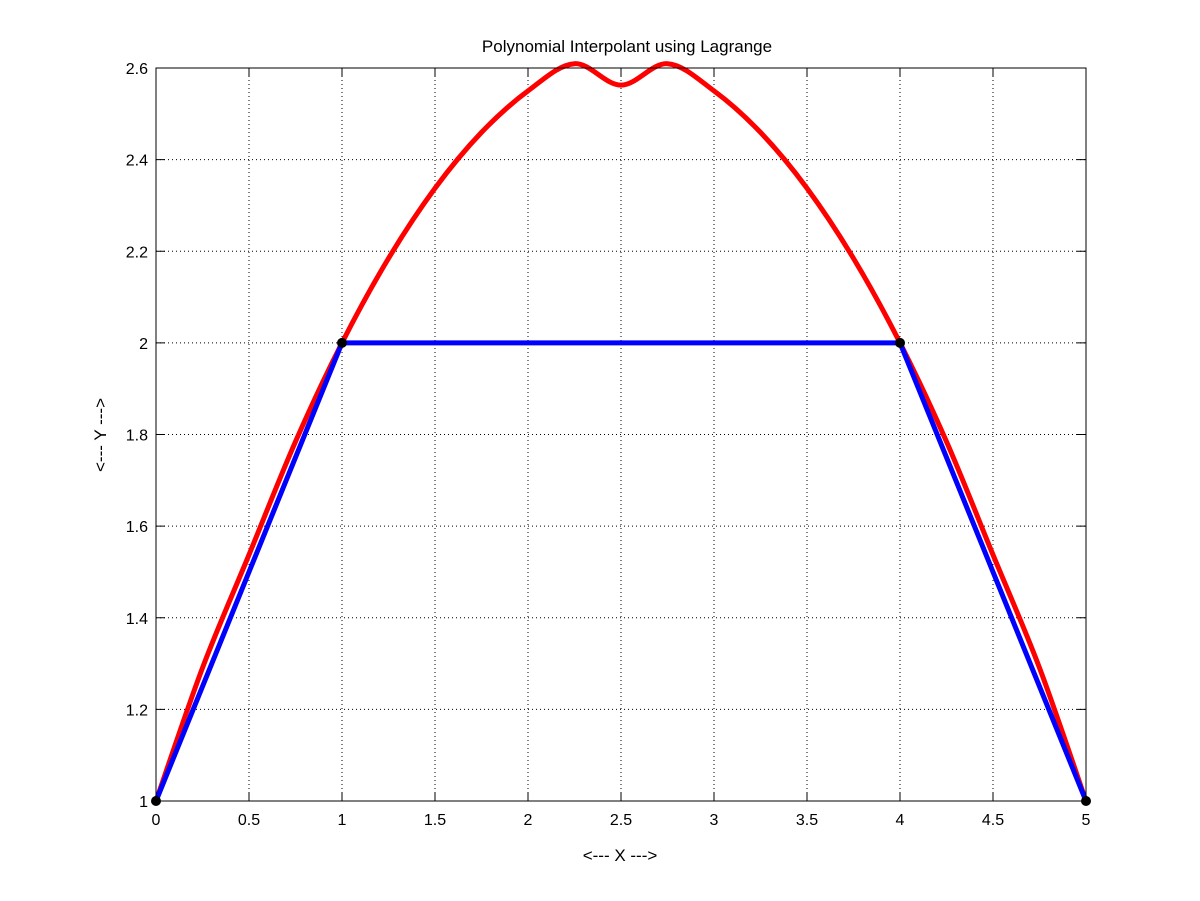 This screenshot has width=1200, height=901. I want to click on x-tick-label: 1.5, so click(435, 820).